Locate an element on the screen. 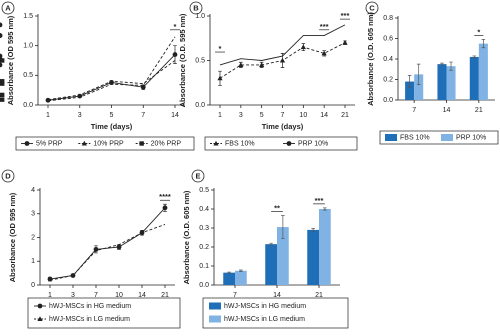  y-tick-label: 0 is located at coordinates (33, 285).